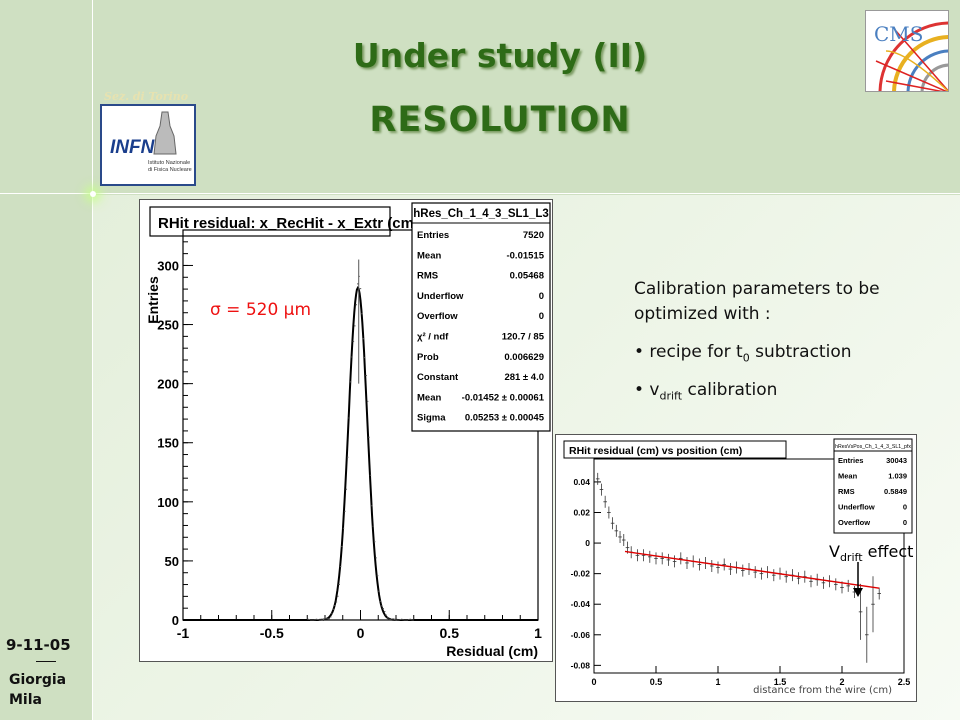 This screenshot has width=960, height=720. I want to click on hist-stats-name: hRes_Ch_1_4_3_SL1_L3, so click(481, 214).